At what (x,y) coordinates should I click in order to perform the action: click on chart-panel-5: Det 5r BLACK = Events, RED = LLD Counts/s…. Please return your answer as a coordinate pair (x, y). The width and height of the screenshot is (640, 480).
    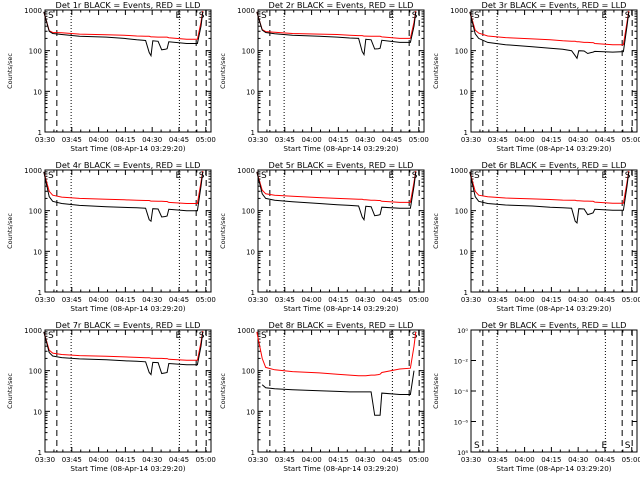
    Looking at the image, I should click on (324, 236).